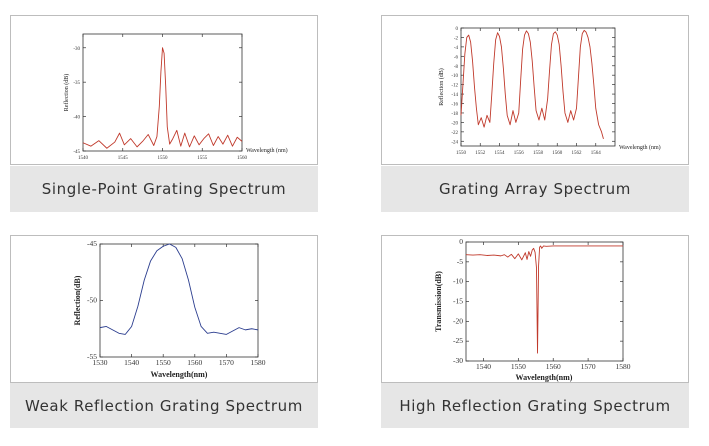  What do you see at coordinates (454, 133) in the screenshot?
I see `y-tick-label: -22` at bounding box center [454, 133].